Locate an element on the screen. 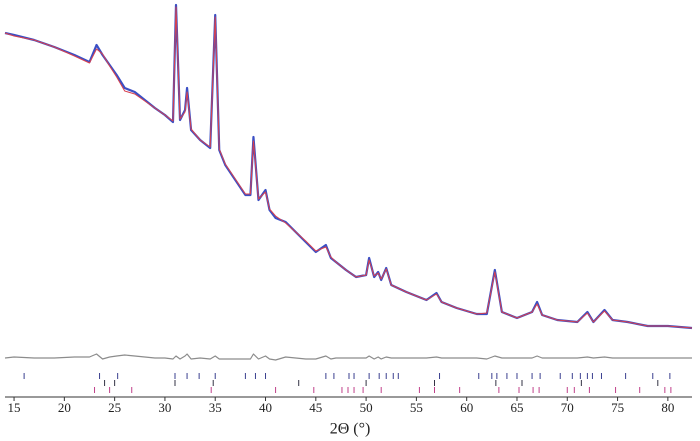  x-tick-label: 75 is located at coordinates (617, 407).